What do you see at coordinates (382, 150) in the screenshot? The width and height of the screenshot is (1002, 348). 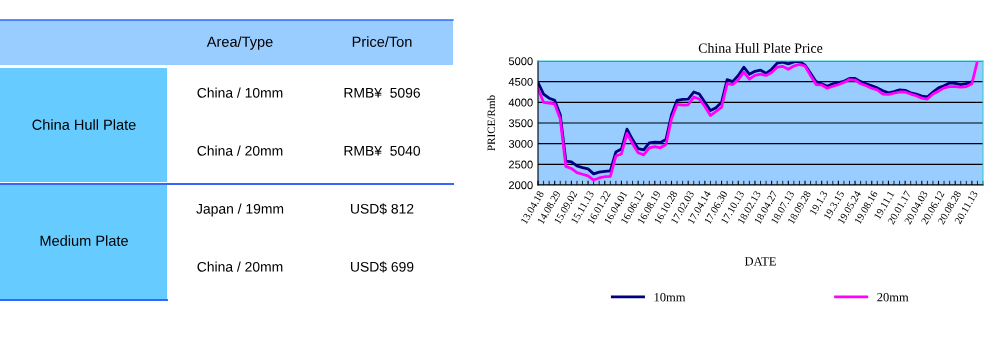 I see `text: RMB¥ 5040` at bounding box center [382, 150].